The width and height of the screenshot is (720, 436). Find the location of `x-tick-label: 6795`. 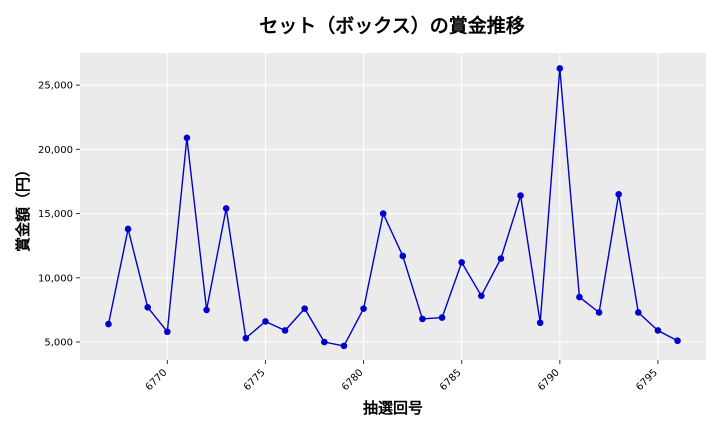

x-tick-label: 6795 is located at coordinates (647, 380).